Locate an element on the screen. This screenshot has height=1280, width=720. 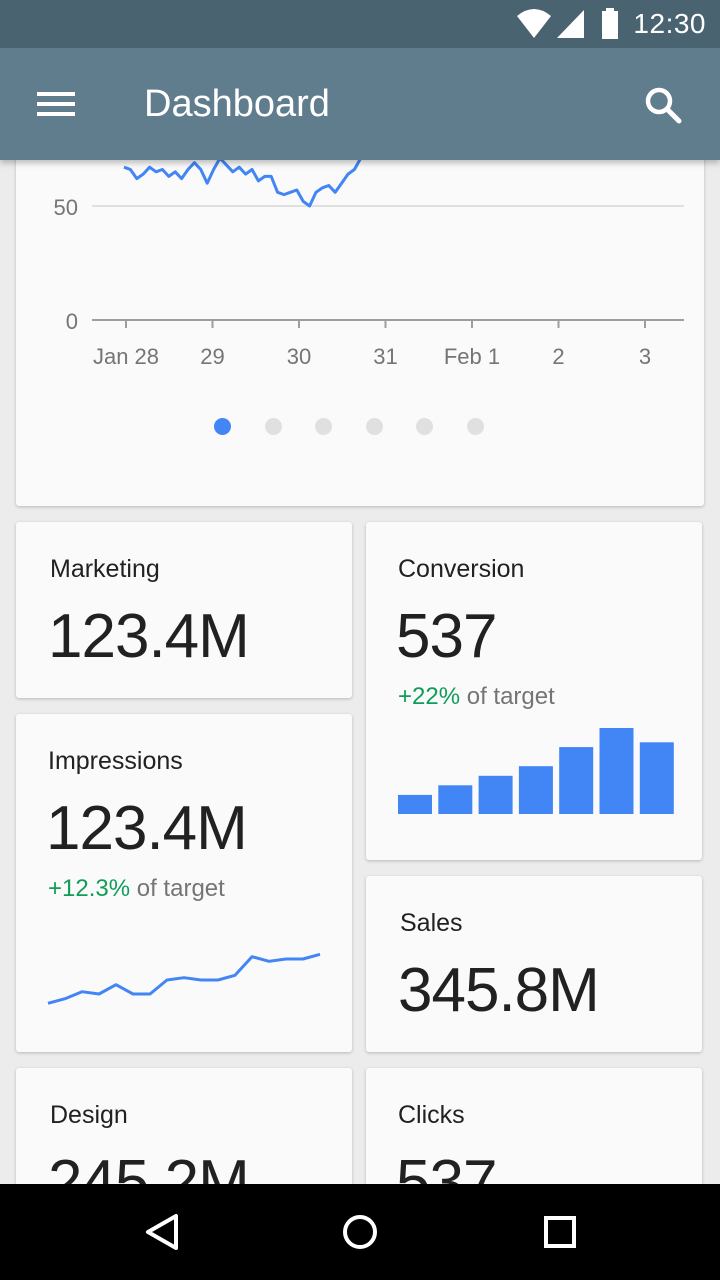
sales-label: Sales is located at coordinates (431, 923).